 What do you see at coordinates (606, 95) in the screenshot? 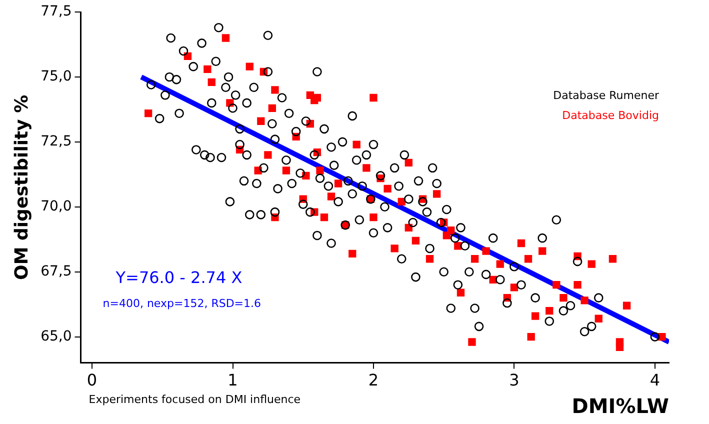
I see `text: Database Rumener` at bounding box center [606, 95].